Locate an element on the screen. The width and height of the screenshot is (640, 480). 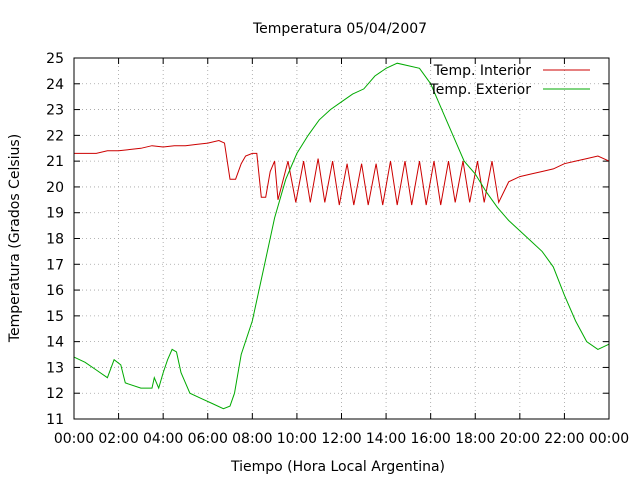
legend-label: Temp. Exterior is located at coordinates (480, 90).